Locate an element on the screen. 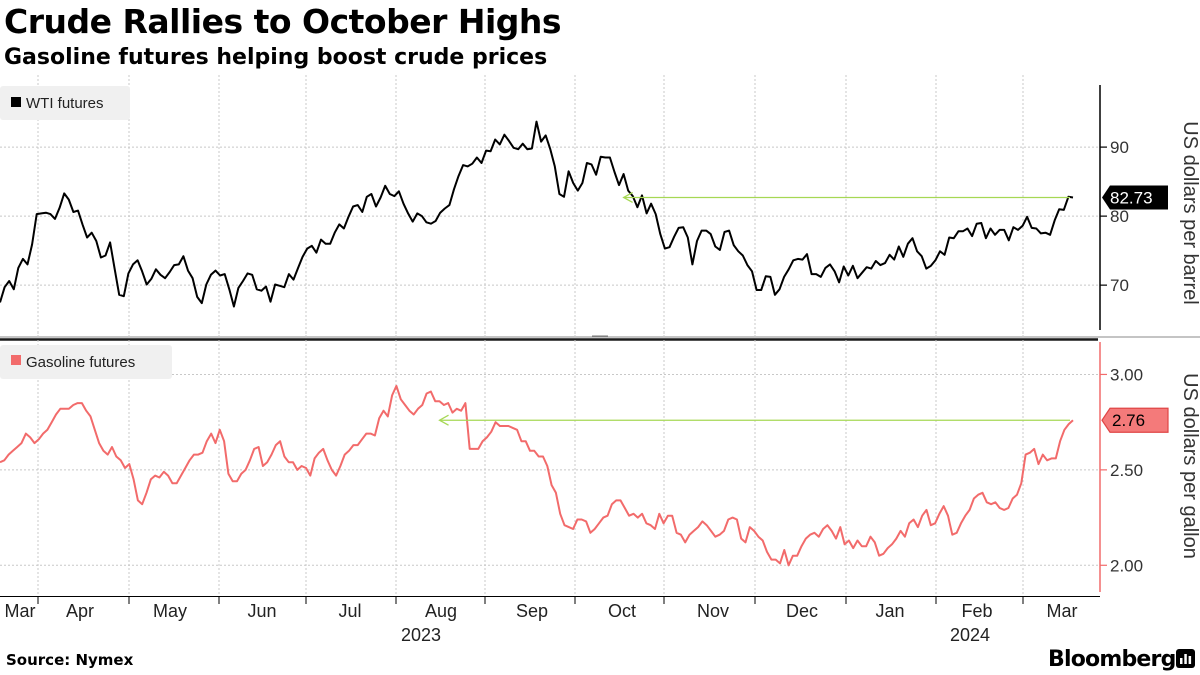  x-tick-label: Dec is located at coordinates (802, 611).